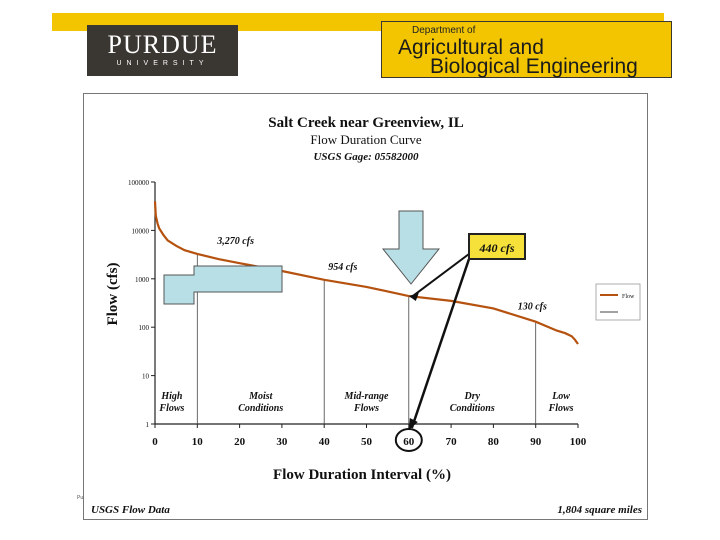 The width and height of the screenshot is (720, 540). Describe the element at coordinates (198, 442) in the screenshot. I see `x-tick-label: 10` at that location.